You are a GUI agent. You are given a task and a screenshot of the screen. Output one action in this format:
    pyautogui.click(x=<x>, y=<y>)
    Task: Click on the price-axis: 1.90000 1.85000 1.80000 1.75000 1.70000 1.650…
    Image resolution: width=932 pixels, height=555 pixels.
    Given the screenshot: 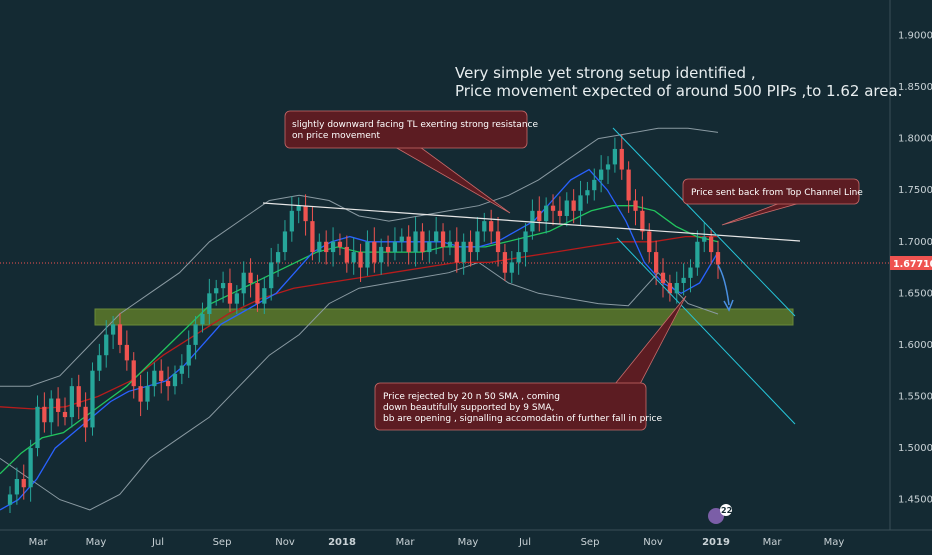 What is the action you would take?
    pyautogui.click(x=910, y=265)
    